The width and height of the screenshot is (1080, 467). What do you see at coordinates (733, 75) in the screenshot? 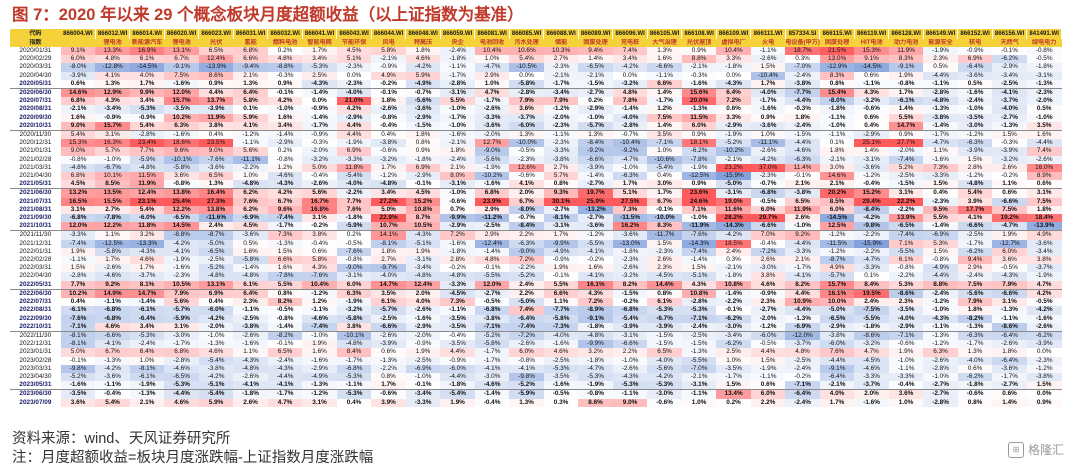
I see `heat-cell: 0.0%` at bounding box center [733, 75].